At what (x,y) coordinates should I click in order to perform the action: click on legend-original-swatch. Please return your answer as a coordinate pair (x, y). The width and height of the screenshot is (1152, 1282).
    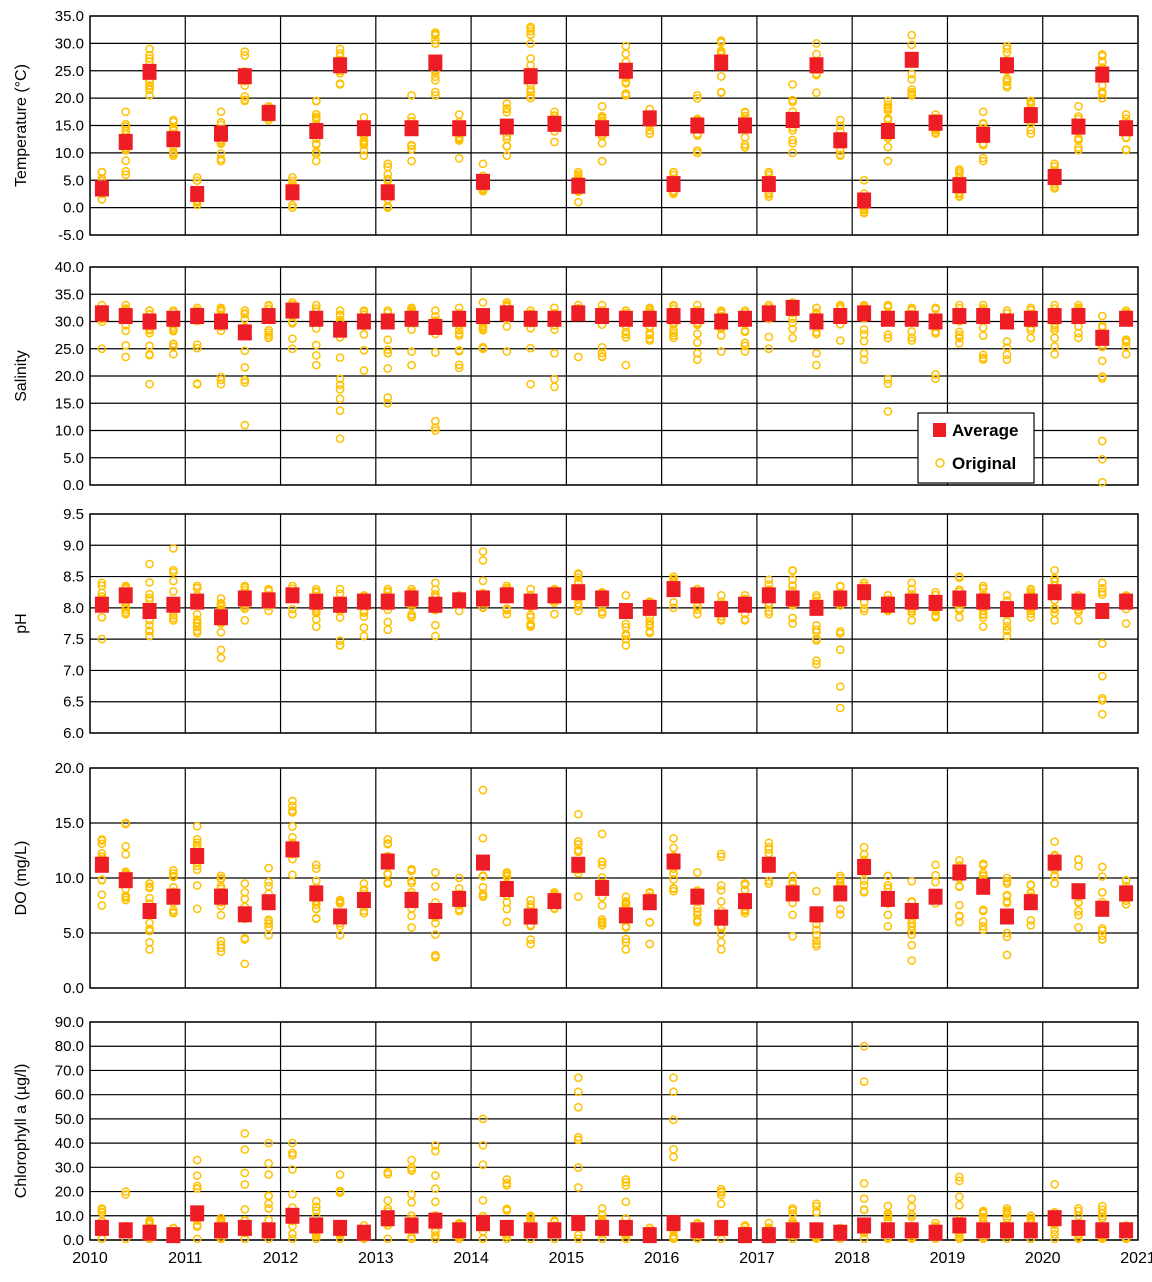
    Looking at the image, I should click on (940, 463).